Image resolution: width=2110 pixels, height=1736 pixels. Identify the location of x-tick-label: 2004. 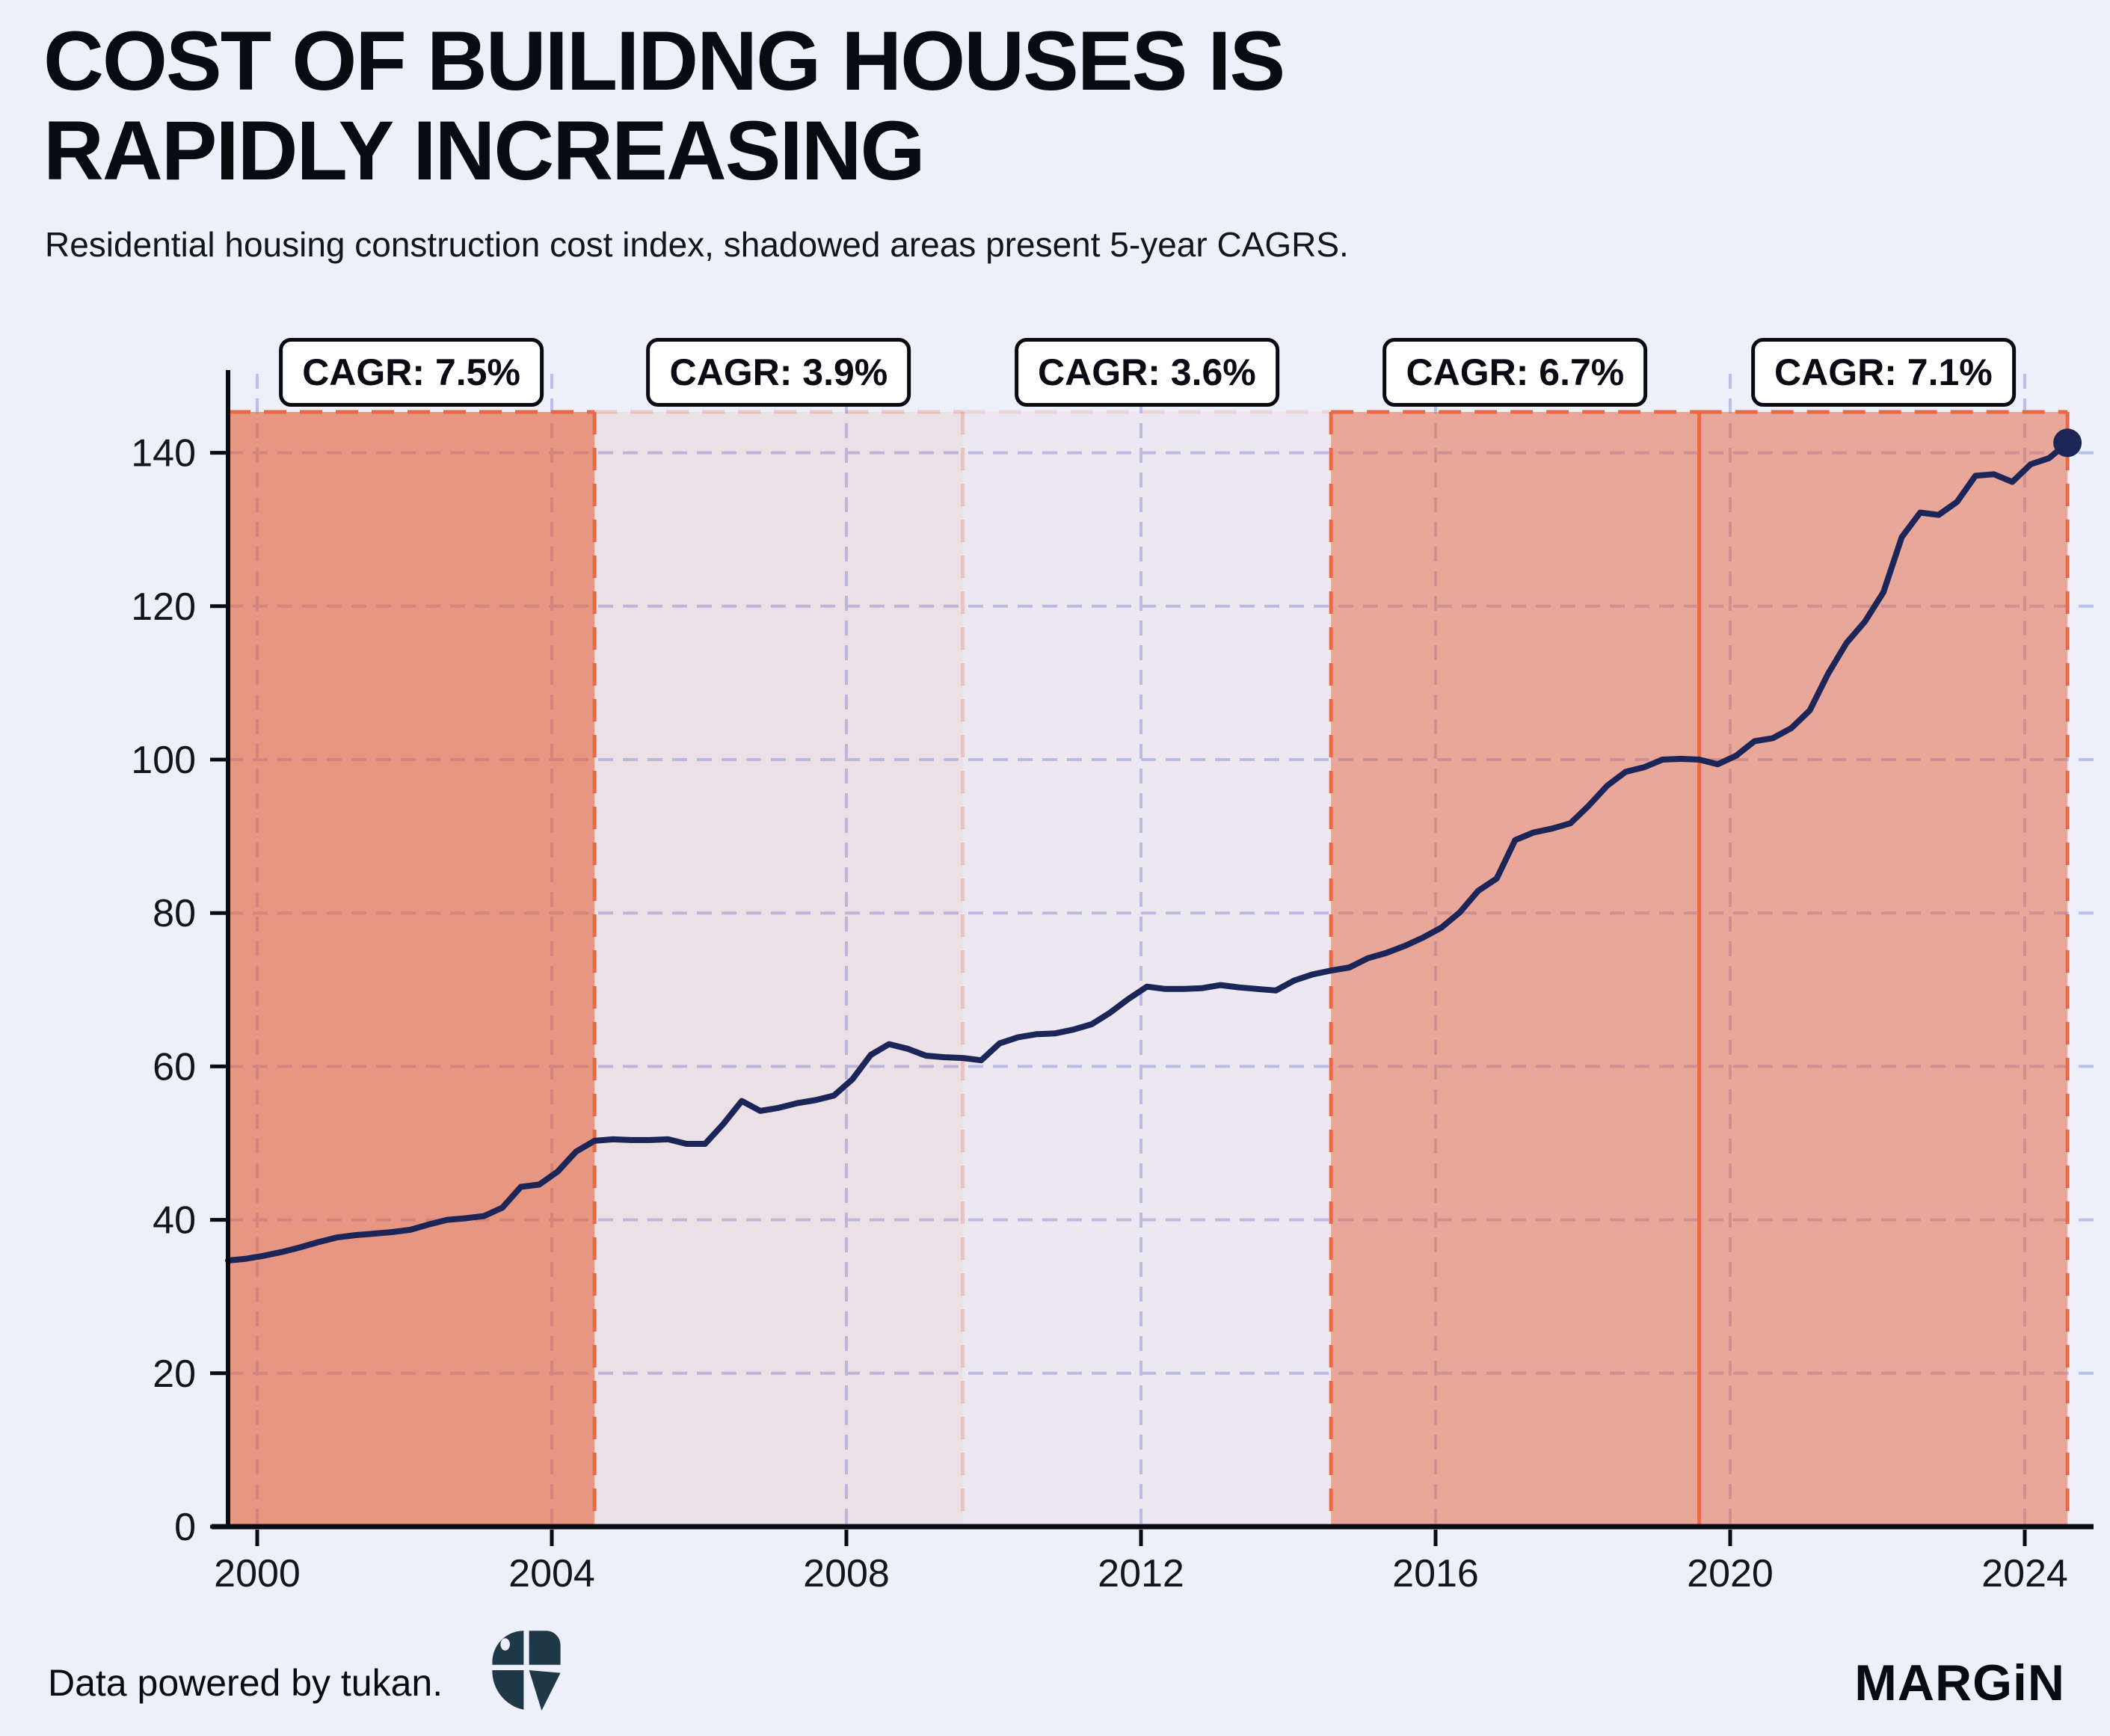
(551, 1573).